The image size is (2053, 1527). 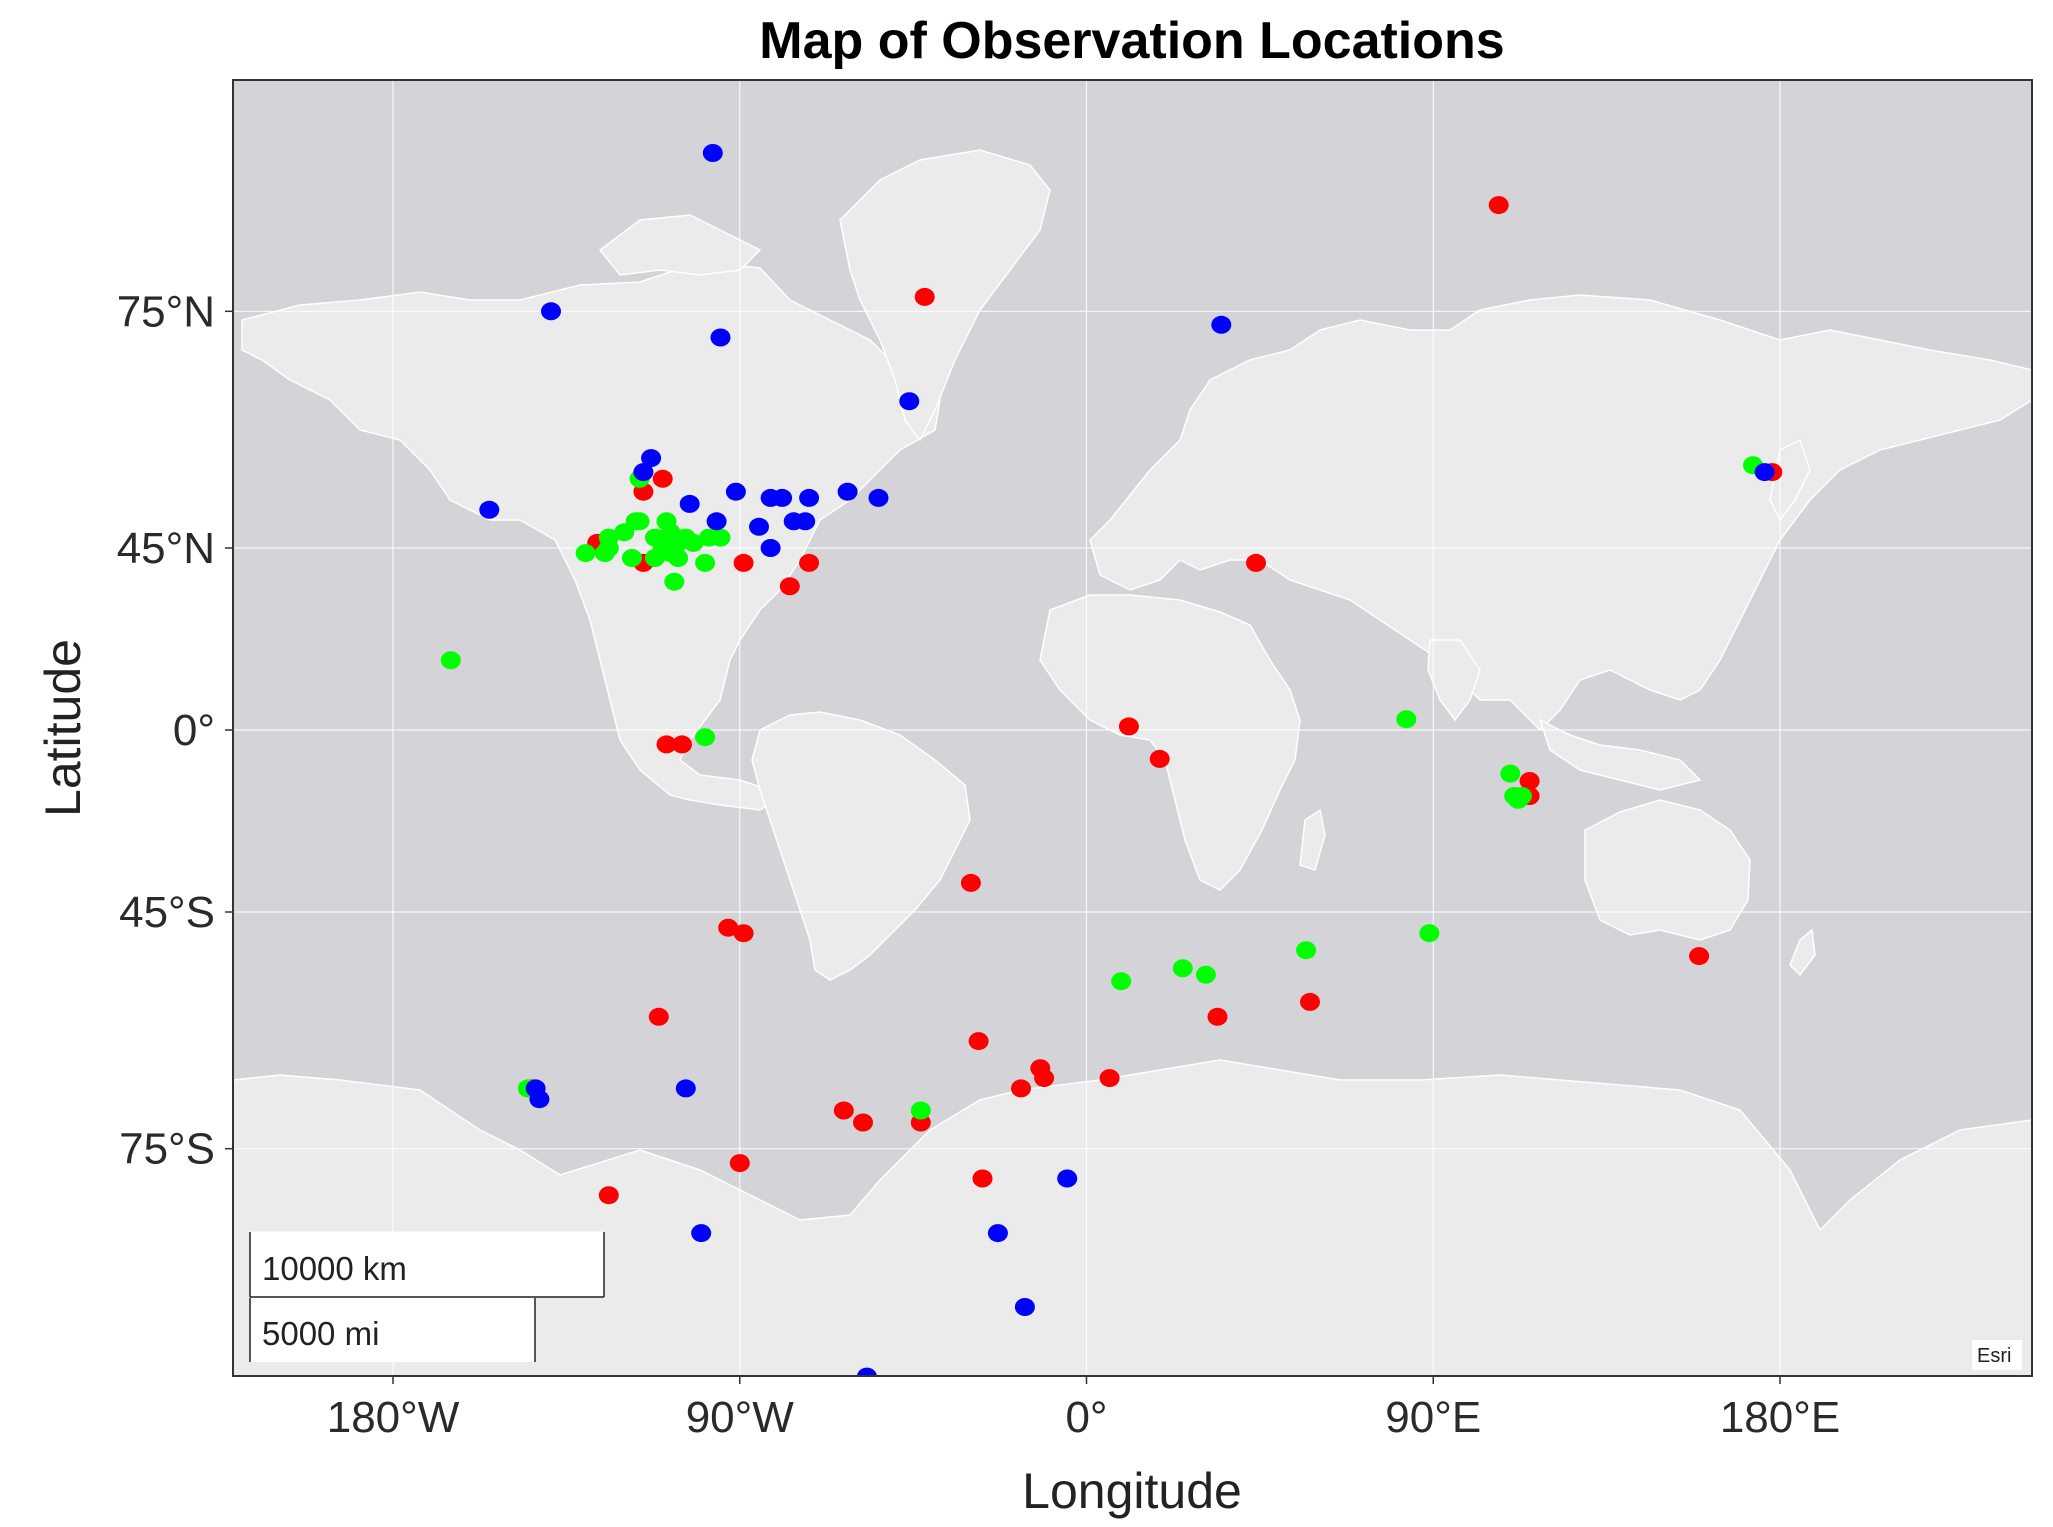 What do you see at coordinates (680, 245) in the screenshot?
I see `land-arctic-archipelago` at bounding box center [680, 245].